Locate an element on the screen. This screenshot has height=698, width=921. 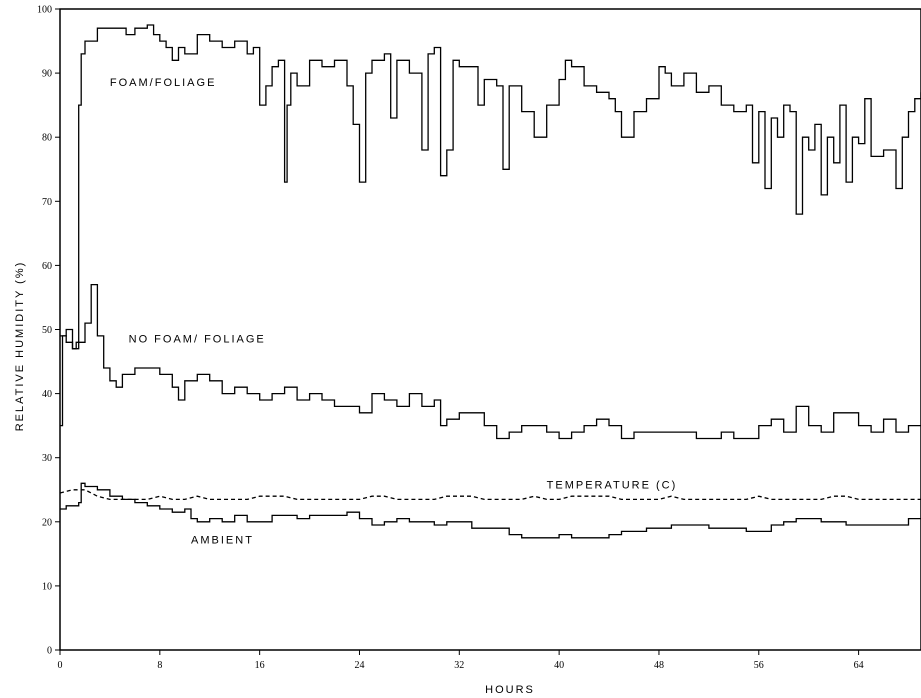
series-label-2: TEMPERATURE (C) is located at coordinates (612, 485).